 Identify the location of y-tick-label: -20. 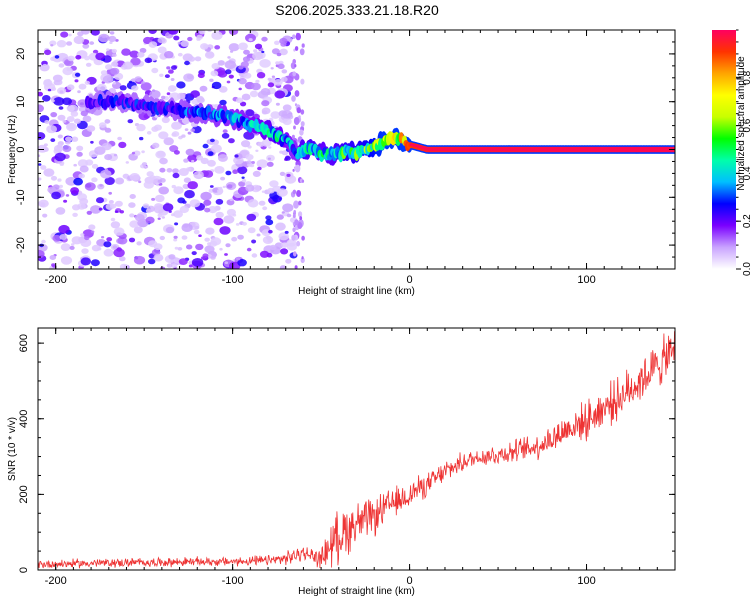
(21, 245).